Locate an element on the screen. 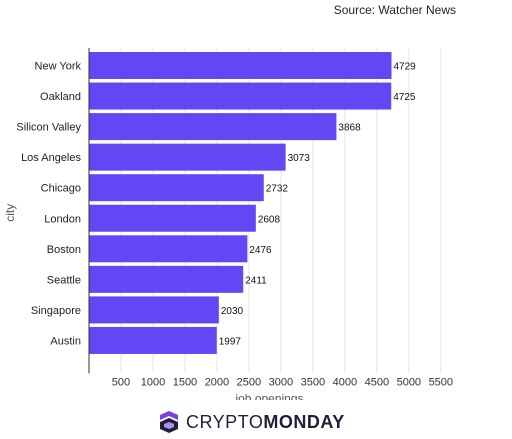 The image size is (512, 439). category-label: Singapore is located at coordinates (56, 311).